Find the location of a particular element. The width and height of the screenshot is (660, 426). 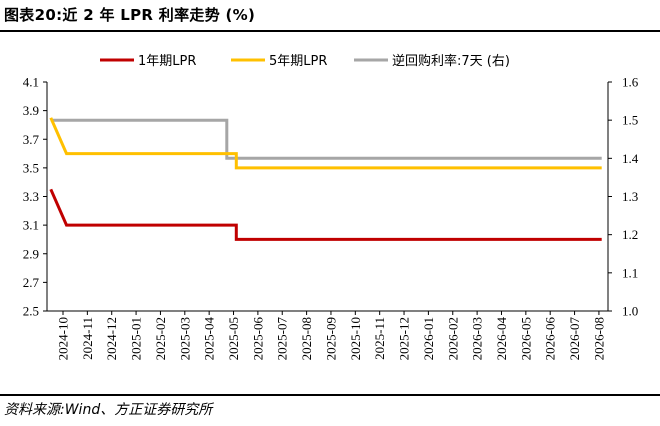

legend-label-1: 5年期LPR is located at coordinates (298, 61).